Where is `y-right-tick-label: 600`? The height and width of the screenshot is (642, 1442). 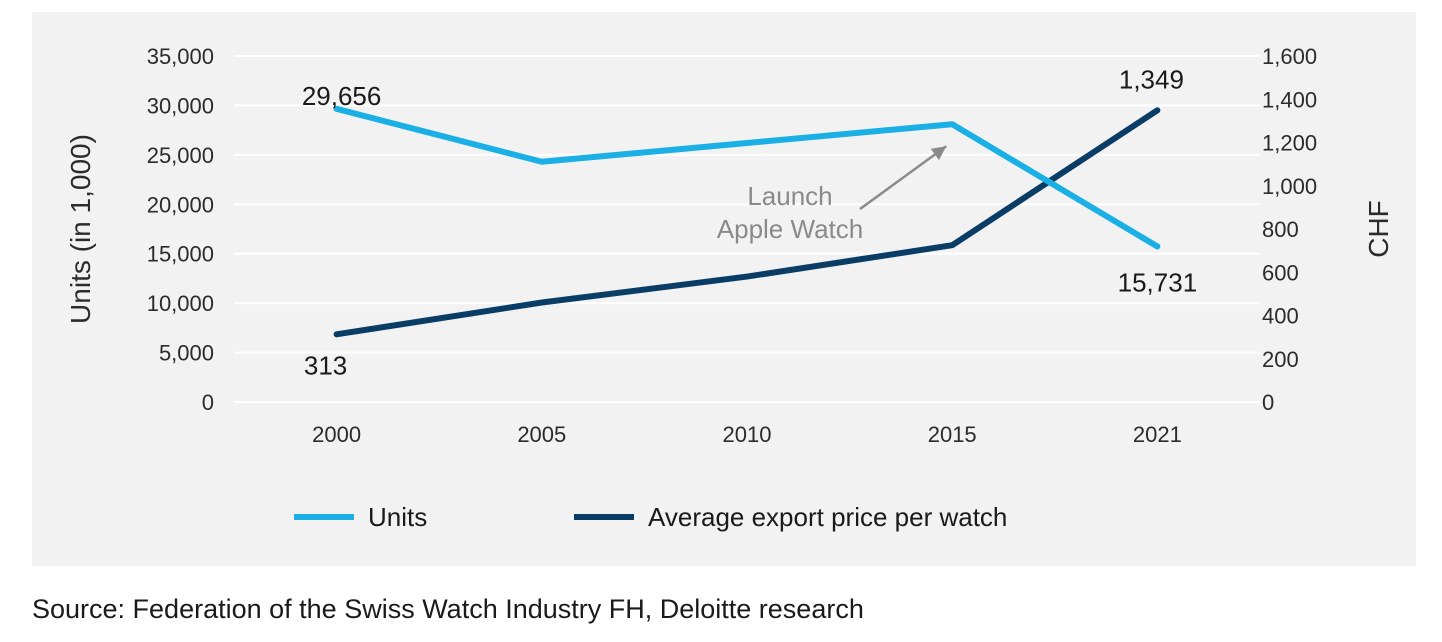
y-right-tick-label: 600 is located at coordinates (1280, 272).